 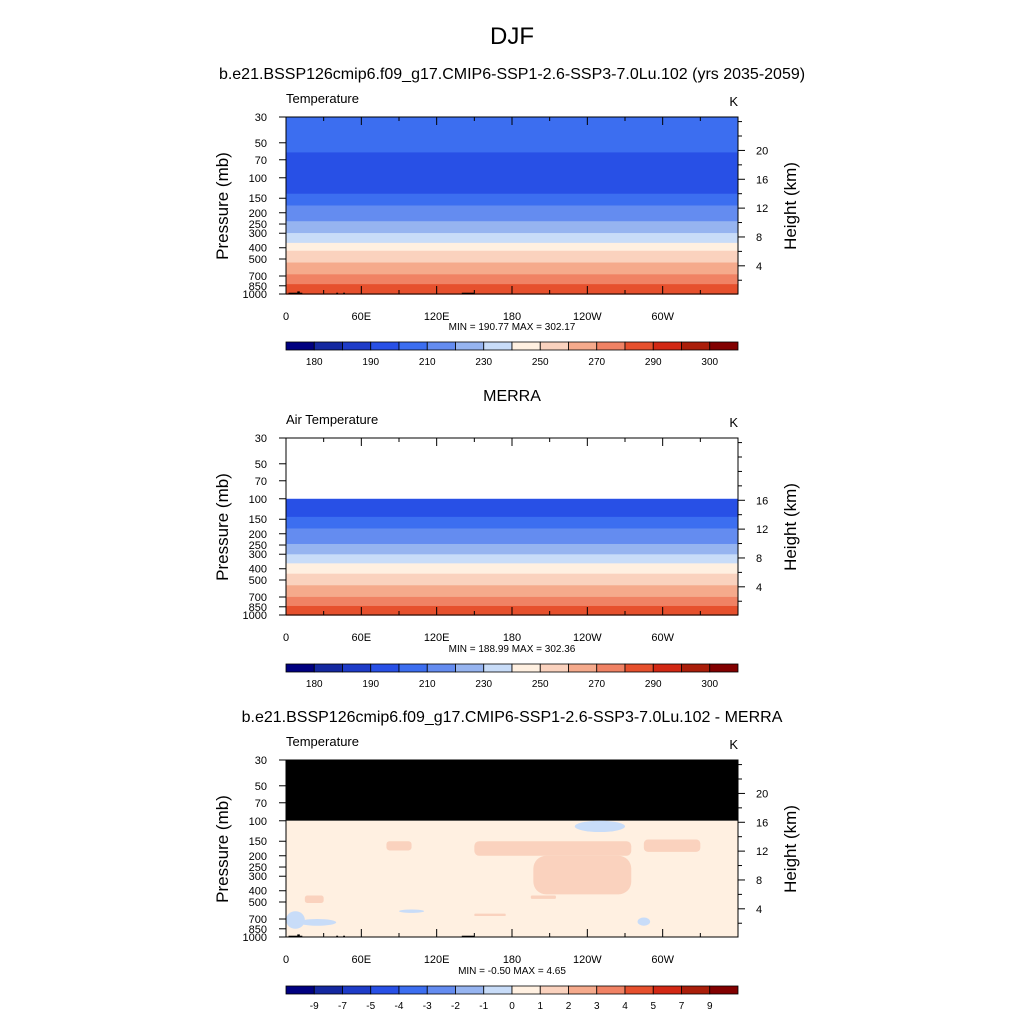 What do you see at coordinates (597, 1006) in the screenshot?
I see `colorbar-label: 3` at bounding box center [597, 1006].